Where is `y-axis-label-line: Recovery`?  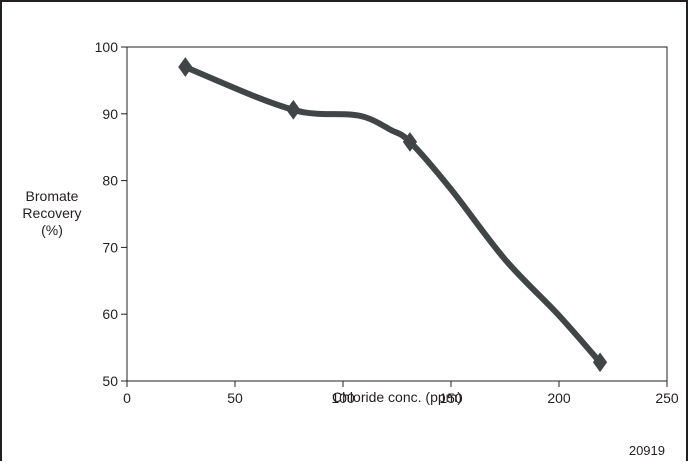
y-axis-label-line: Recovery is located at coordinates (51, 213).